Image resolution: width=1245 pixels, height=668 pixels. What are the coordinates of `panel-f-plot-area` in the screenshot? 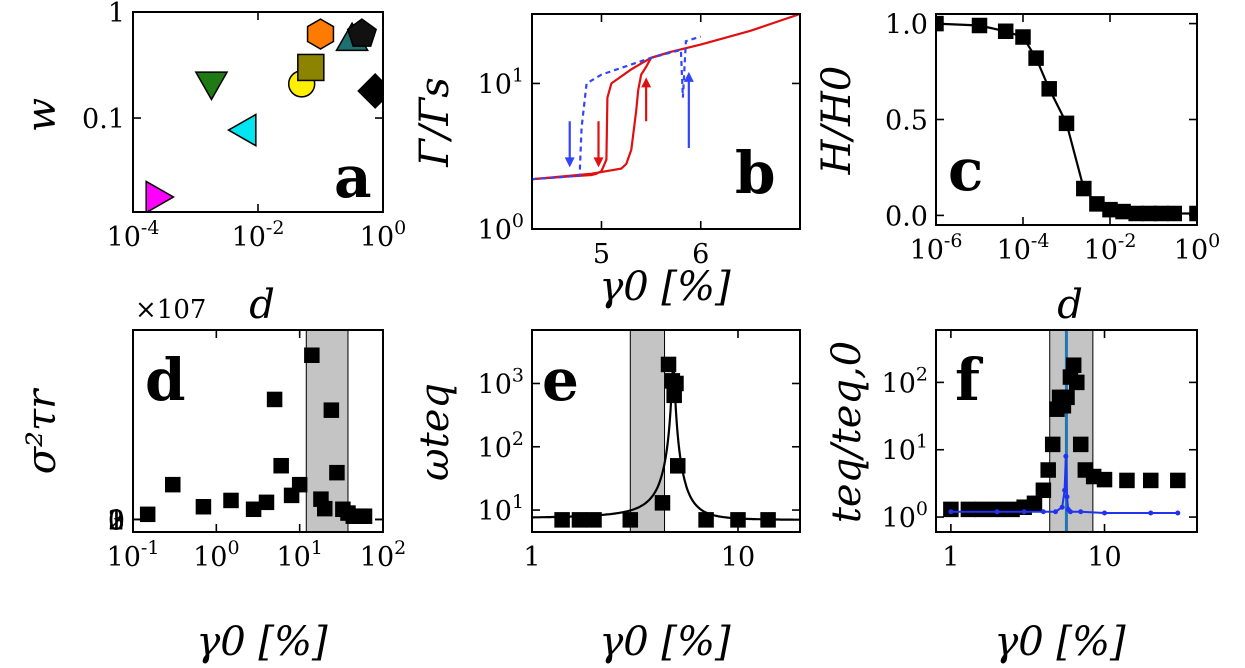 It's located at (1064, 431).